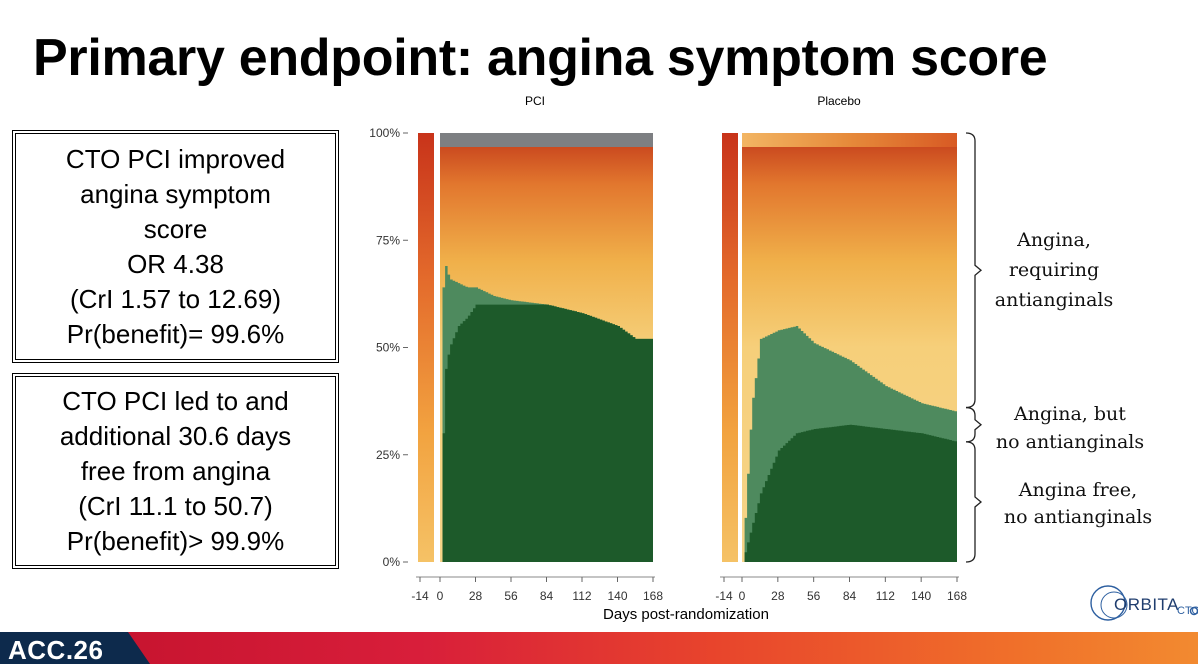  What do you see at coordinates (1054, 270) in the screenshot?
I see `annotation-label: requiring` at bounding box center [1054, 270].